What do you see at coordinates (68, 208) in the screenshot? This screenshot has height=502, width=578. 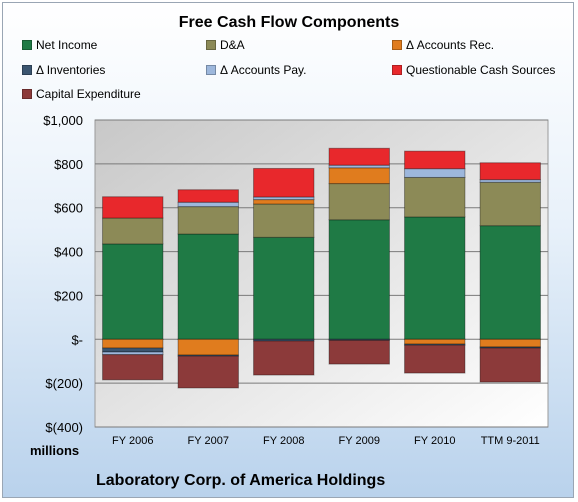 I see `y-tick-label: $600` at bounding box center [68, 208].